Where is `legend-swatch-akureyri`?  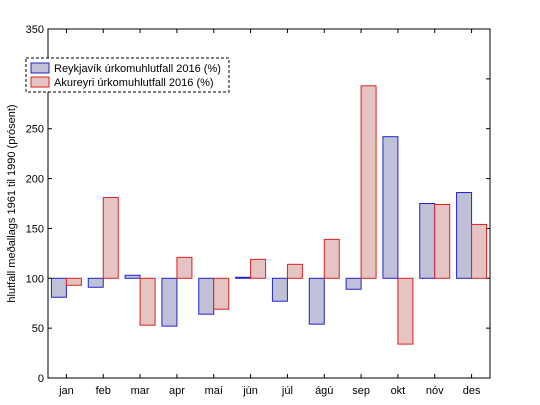
legend-swatch-akureyri is located at coordinates (40, 82).